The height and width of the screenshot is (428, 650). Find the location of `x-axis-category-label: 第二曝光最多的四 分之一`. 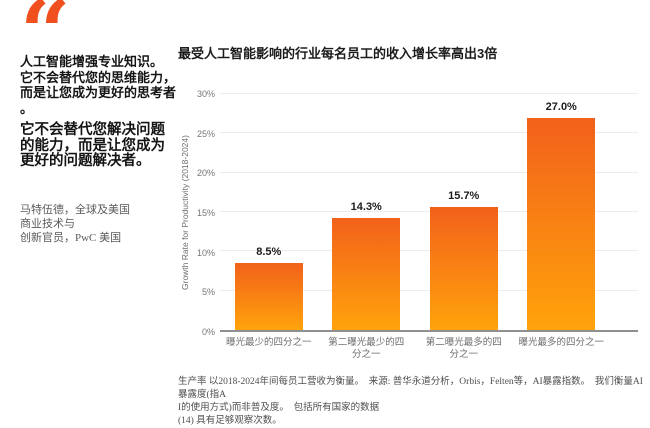

x-axis-category-label: 第二曝光最多的四 分之一 is located at coordinates (463, 348).